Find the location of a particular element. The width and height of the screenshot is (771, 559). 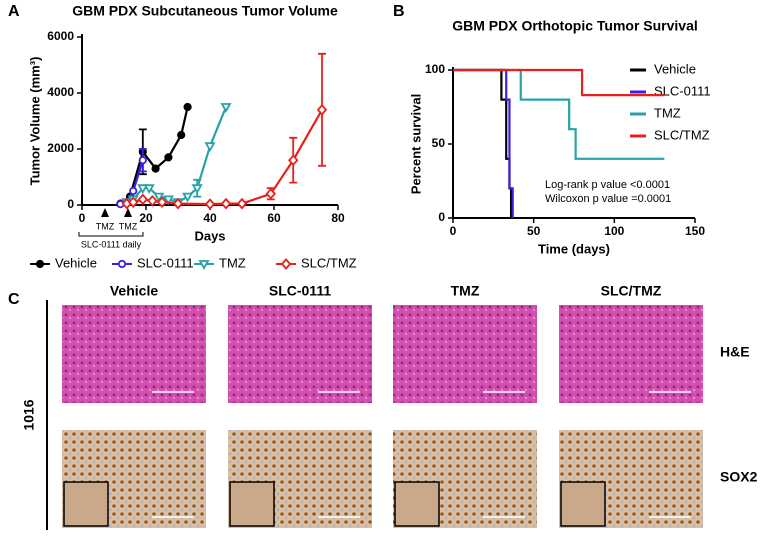

y-tick-label: 100 is located at coordinates (435, 69).